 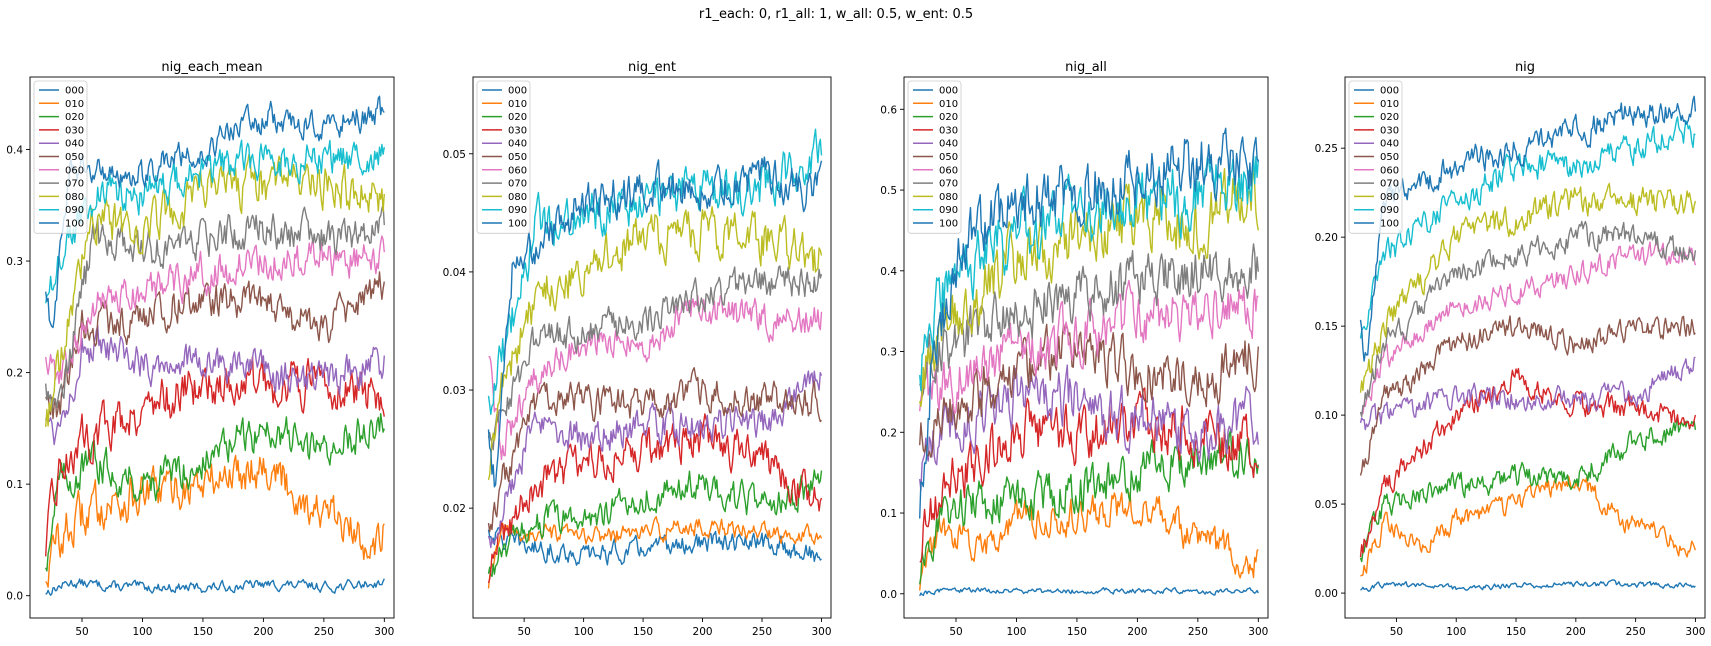 What do you see at coordinates (1326, 416) in the screenshot?
I see `y-tick-label: 0.10` at bounding box center [1326, 416].